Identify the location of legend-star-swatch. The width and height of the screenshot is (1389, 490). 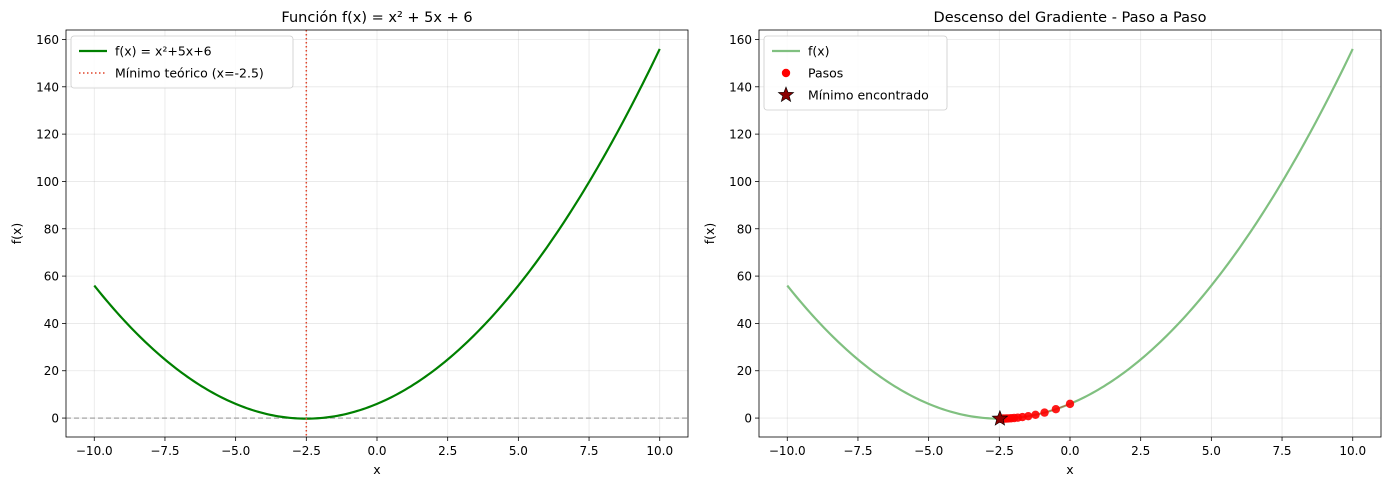
(786, 94).